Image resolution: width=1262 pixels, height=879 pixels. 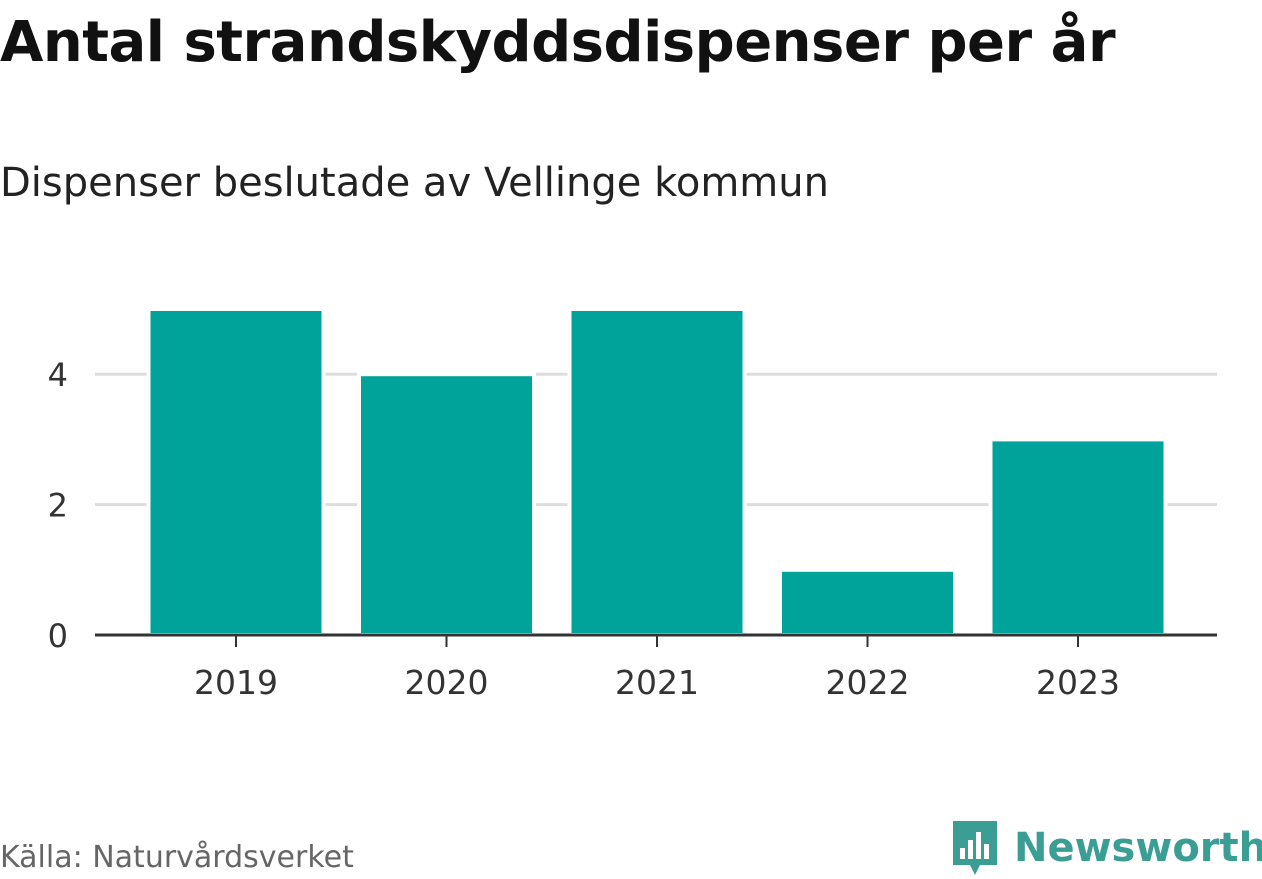 What do you see at coordinates (414, 183) in the screenshot?
I see `chart-subtitle: Dispenser beslutade av Vellinge kommun` at bounding box center [414, 183].